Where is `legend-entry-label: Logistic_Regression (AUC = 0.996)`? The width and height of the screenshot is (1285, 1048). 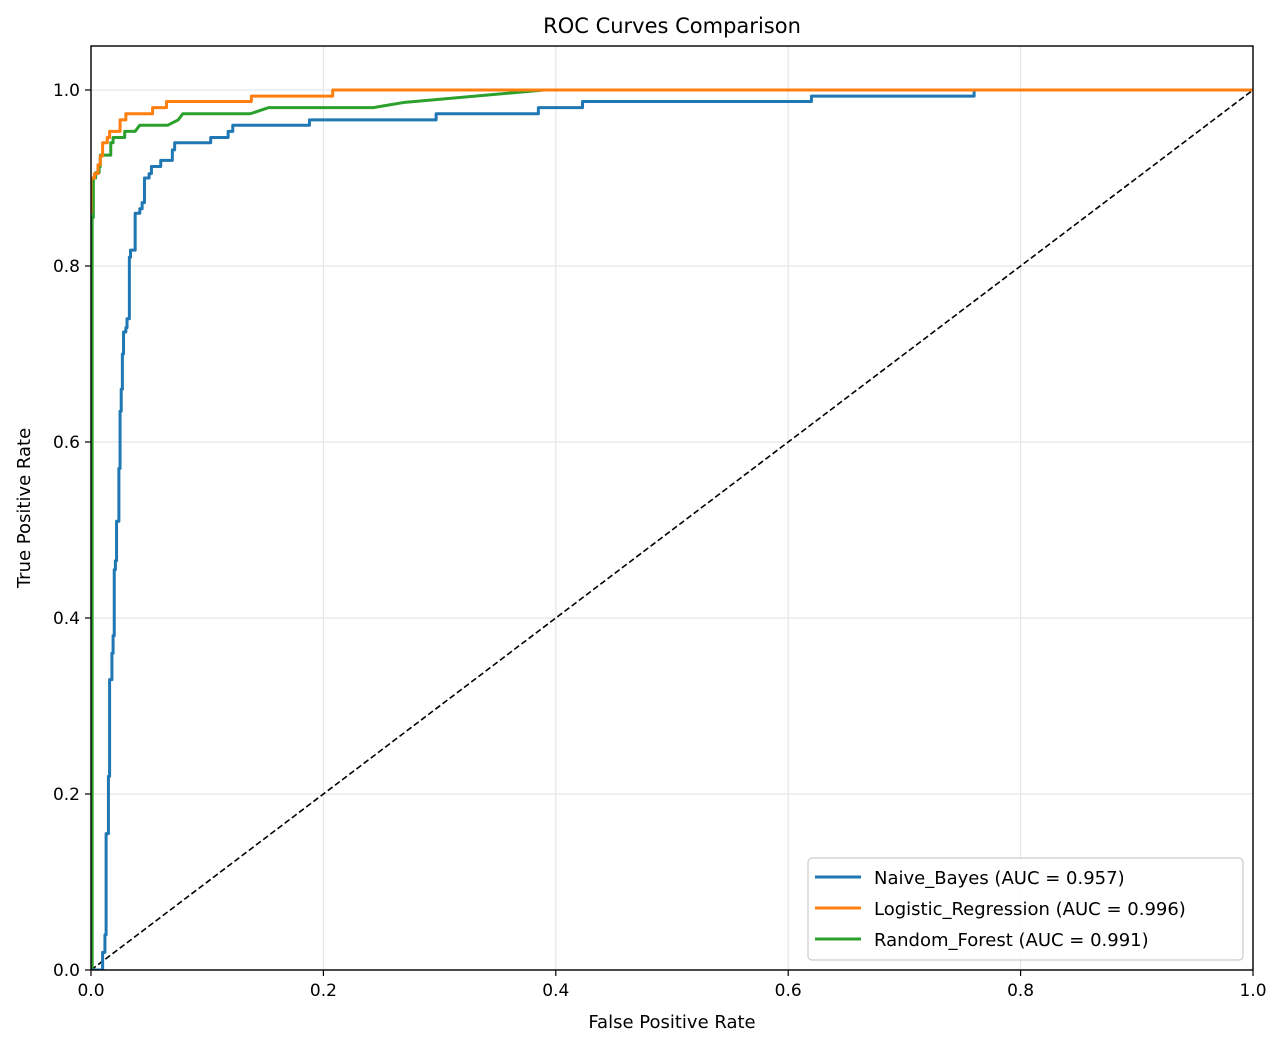 legend-entry-label: Logistic_Regression (AUC = 0.996) is located at coordinates (1030, 909).